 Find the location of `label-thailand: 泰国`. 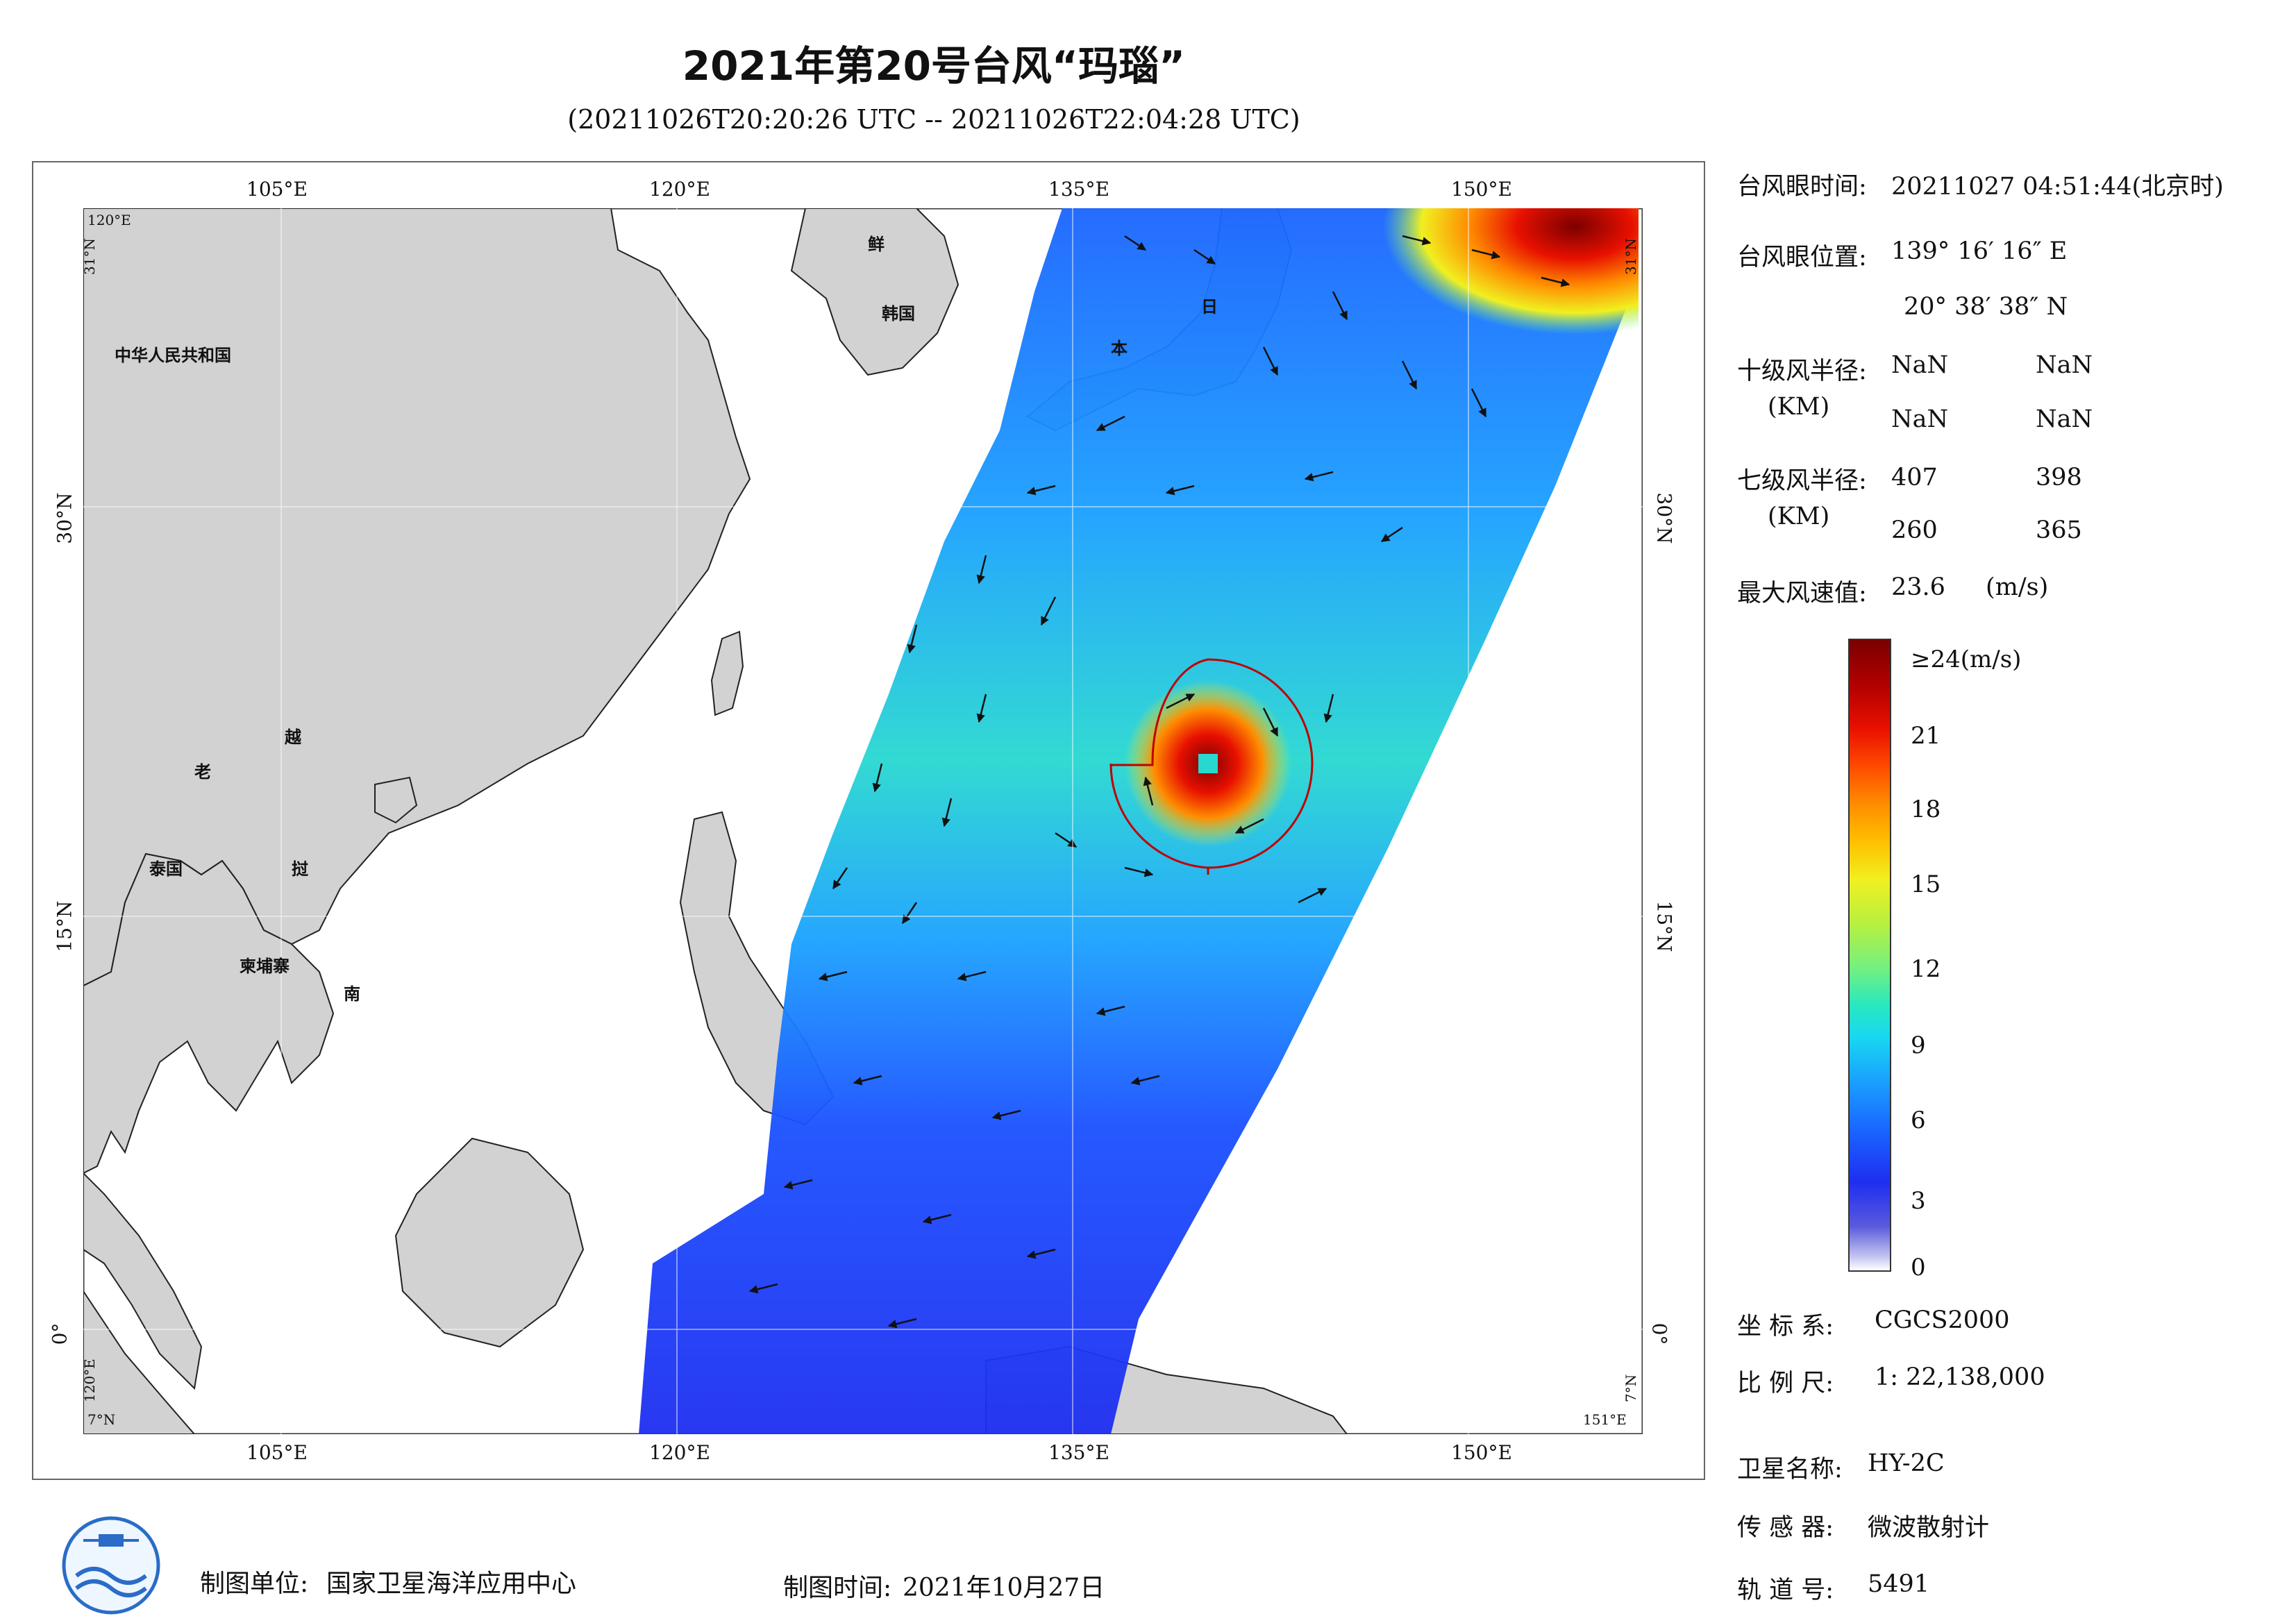

label-thailand: 泰国 is located at coordinates (166, 869).